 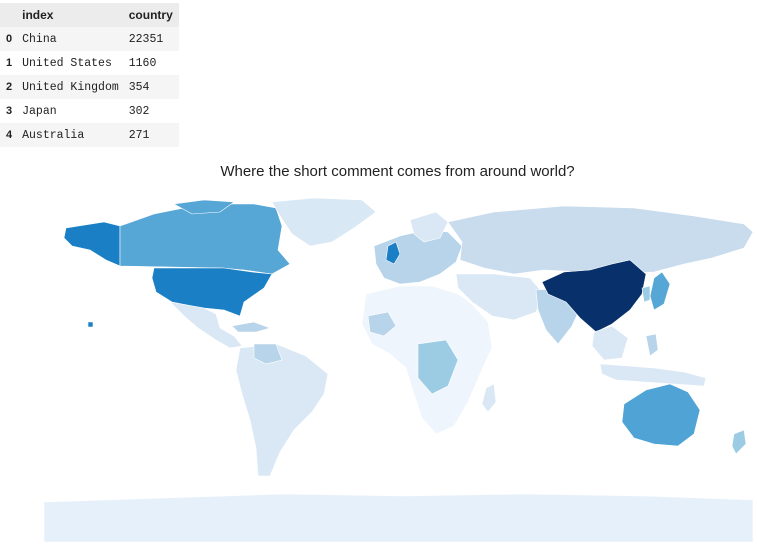 I want to click on comment-count-cell: 302, so click(x=139, y=111).